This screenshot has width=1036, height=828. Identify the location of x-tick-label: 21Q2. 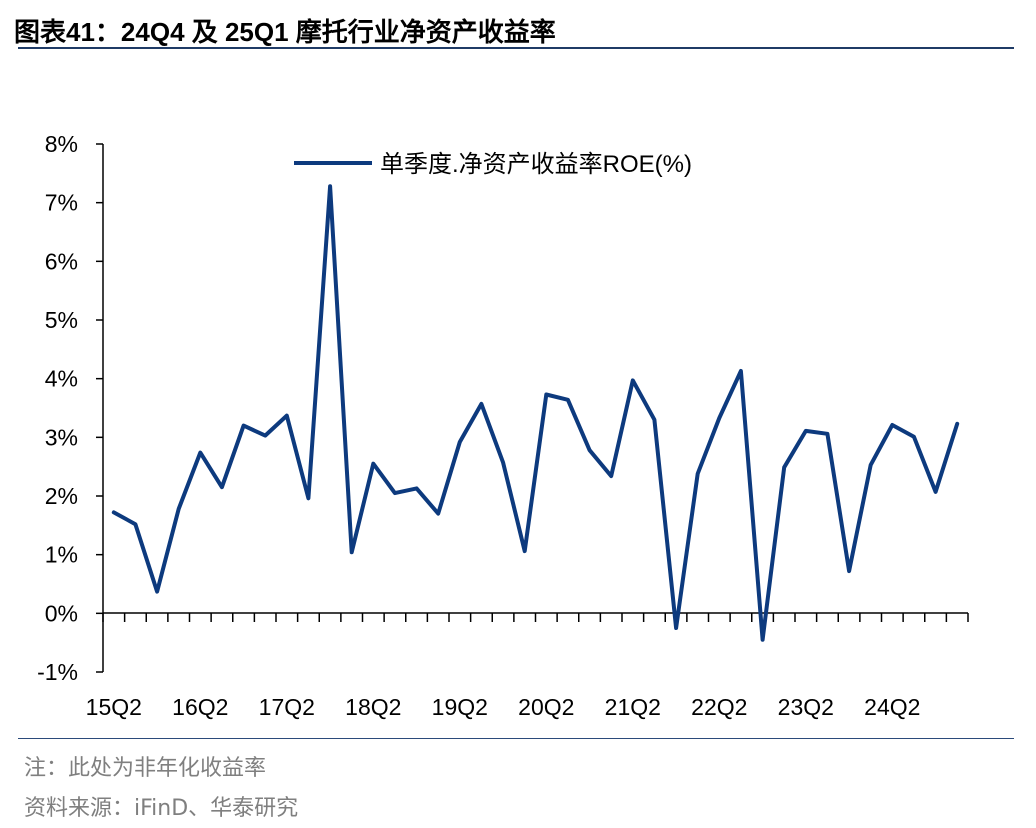
(633, 707).